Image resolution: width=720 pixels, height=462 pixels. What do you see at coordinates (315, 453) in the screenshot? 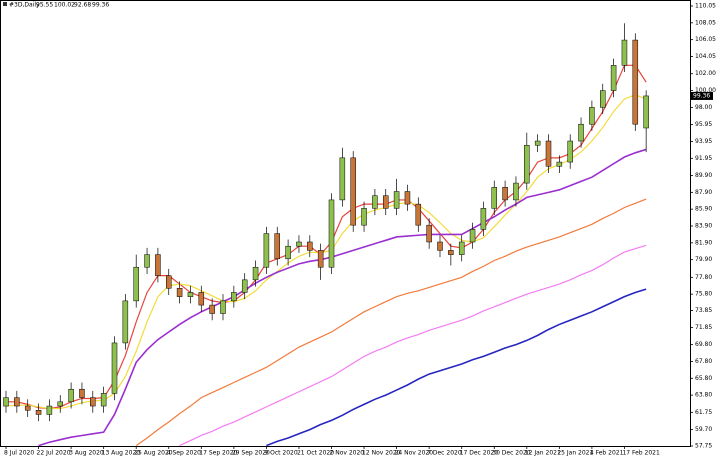
I see `x-tick-label: 21 Oct 2020` at bounding box center [315, 453].